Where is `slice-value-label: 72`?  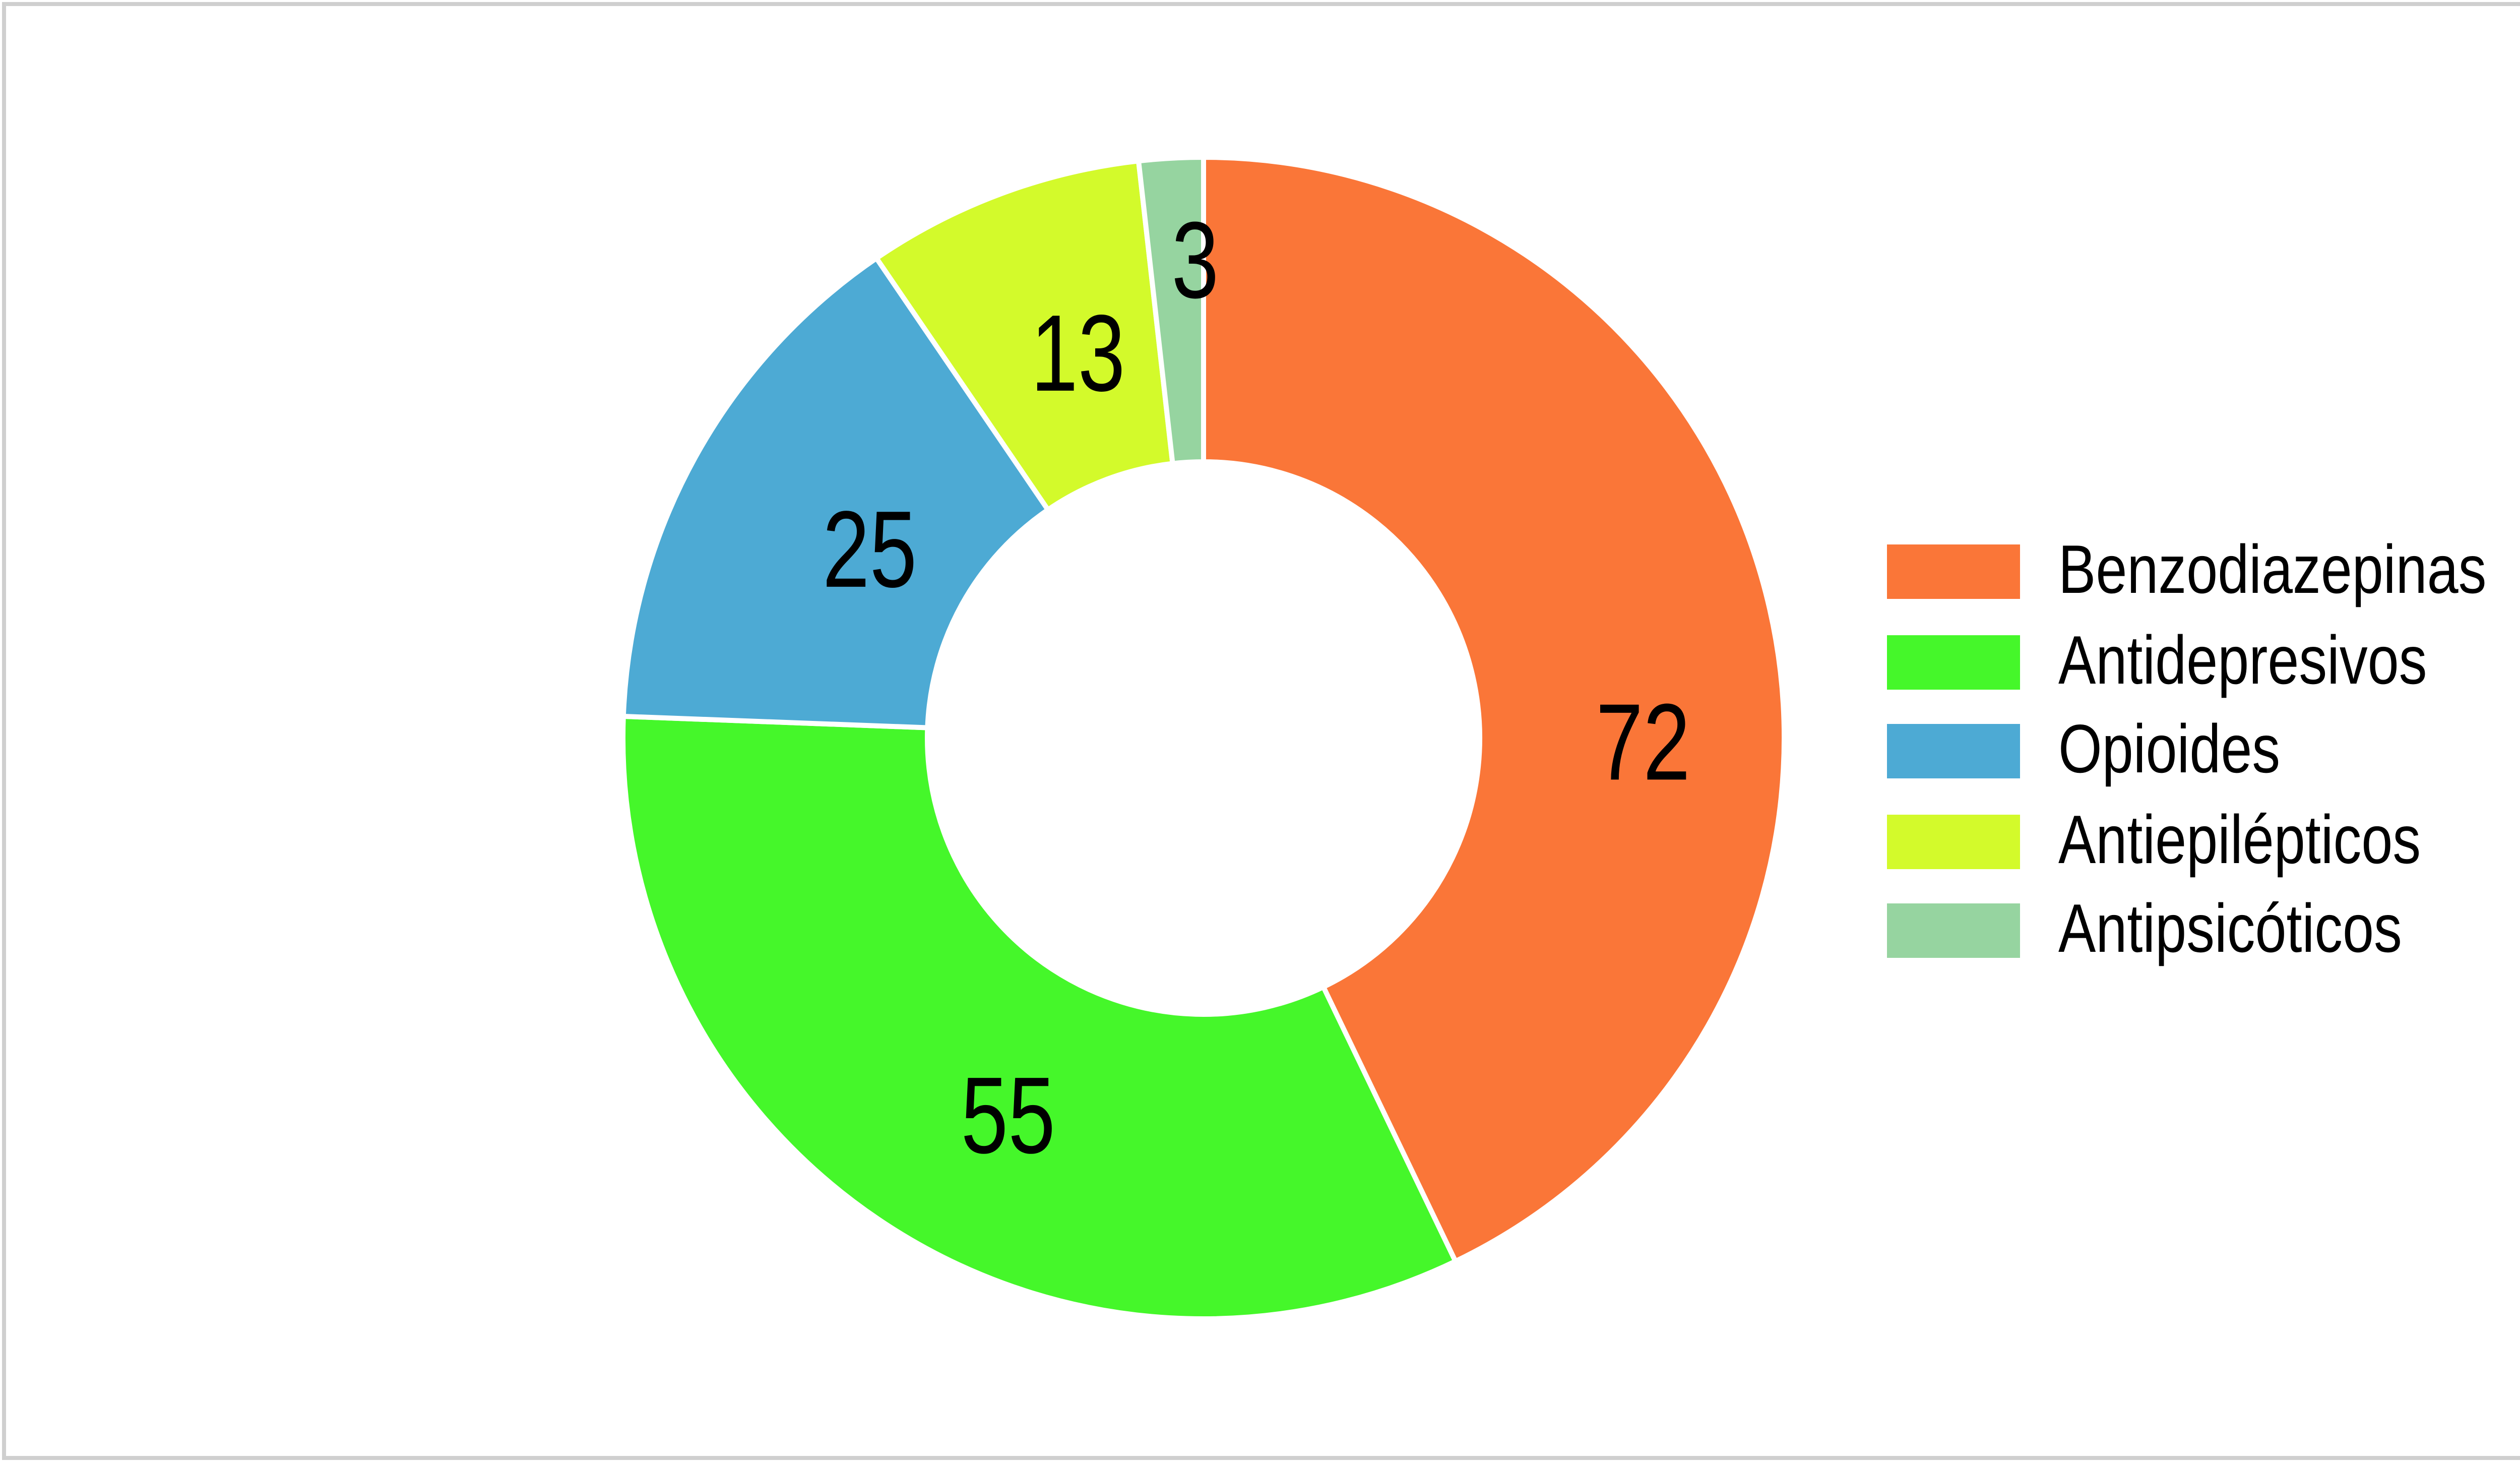
slice-value-label: 72 is located at coordinates (1643, 742).